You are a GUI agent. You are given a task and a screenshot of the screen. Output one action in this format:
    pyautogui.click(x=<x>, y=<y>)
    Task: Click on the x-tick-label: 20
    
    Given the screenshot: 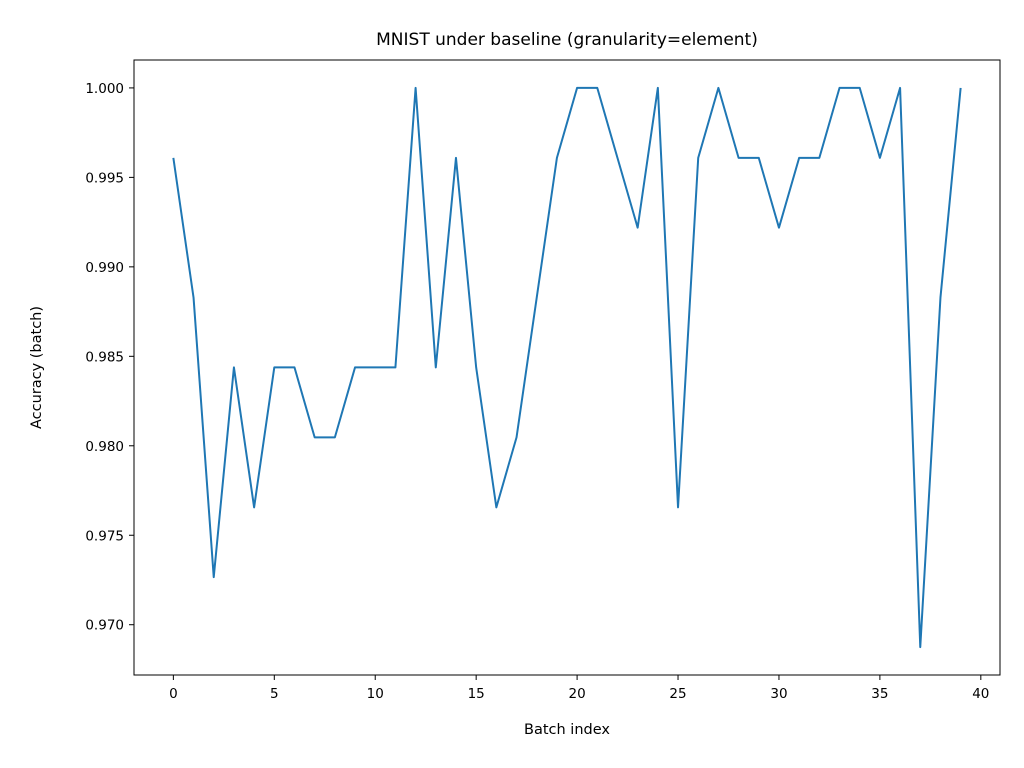 What is the action you would take?
    pyautogui.click(x=576, y=694)
    